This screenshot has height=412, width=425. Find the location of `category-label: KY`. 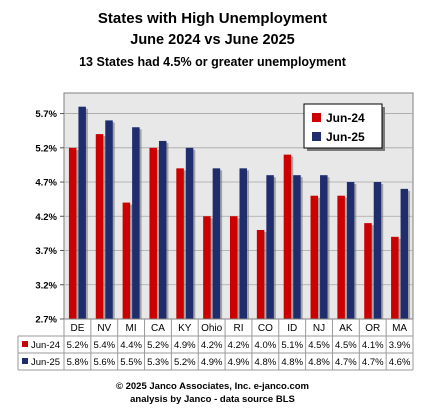

category-label: KY is located at coordinates (185, 328).